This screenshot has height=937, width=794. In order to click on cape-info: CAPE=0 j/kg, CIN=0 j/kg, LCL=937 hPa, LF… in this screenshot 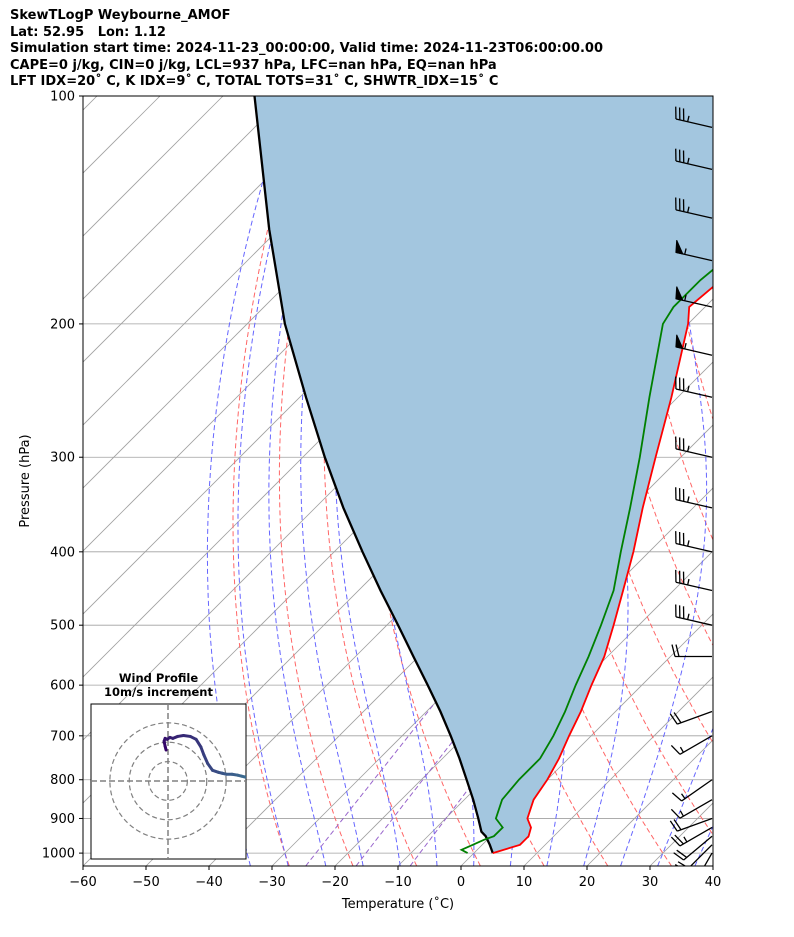, I will do `click(253, 65)`.